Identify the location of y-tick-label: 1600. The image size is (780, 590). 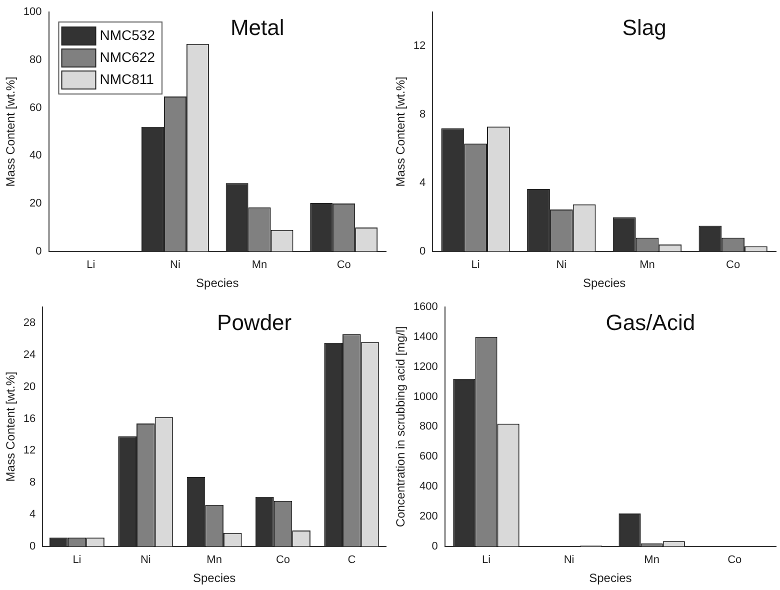
(425, 307).